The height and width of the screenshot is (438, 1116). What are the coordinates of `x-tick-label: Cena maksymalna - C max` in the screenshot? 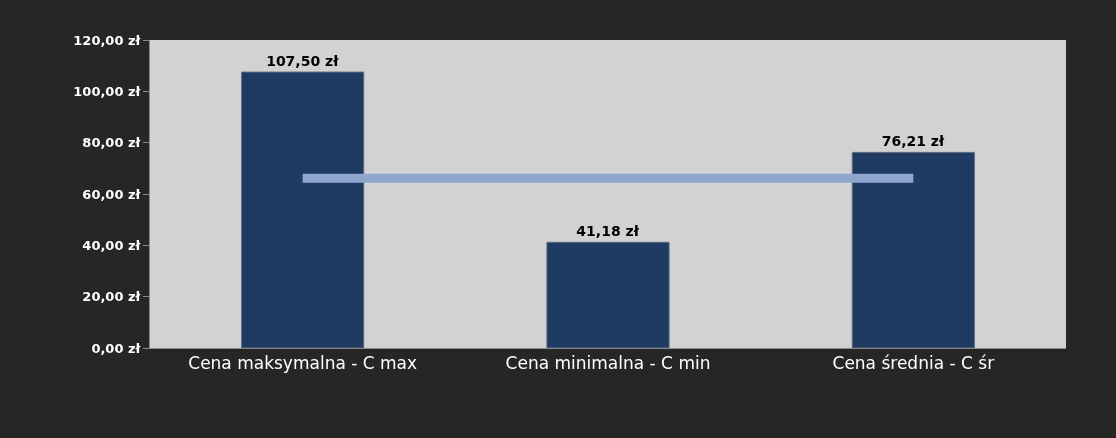 It's located at (303, 363).